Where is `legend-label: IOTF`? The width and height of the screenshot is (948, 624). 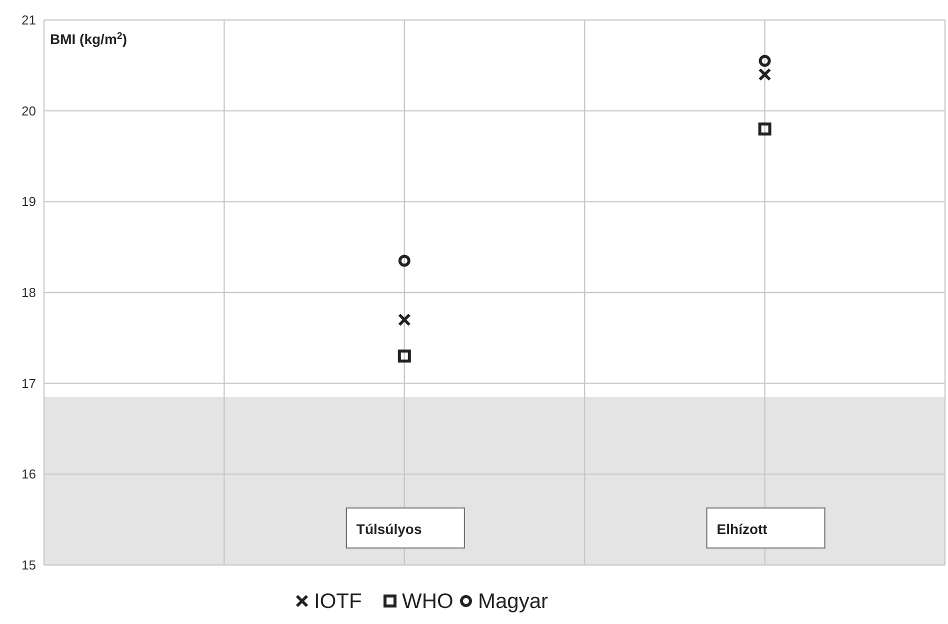
legend-label: IOTF is located at coordinates (338, 601).